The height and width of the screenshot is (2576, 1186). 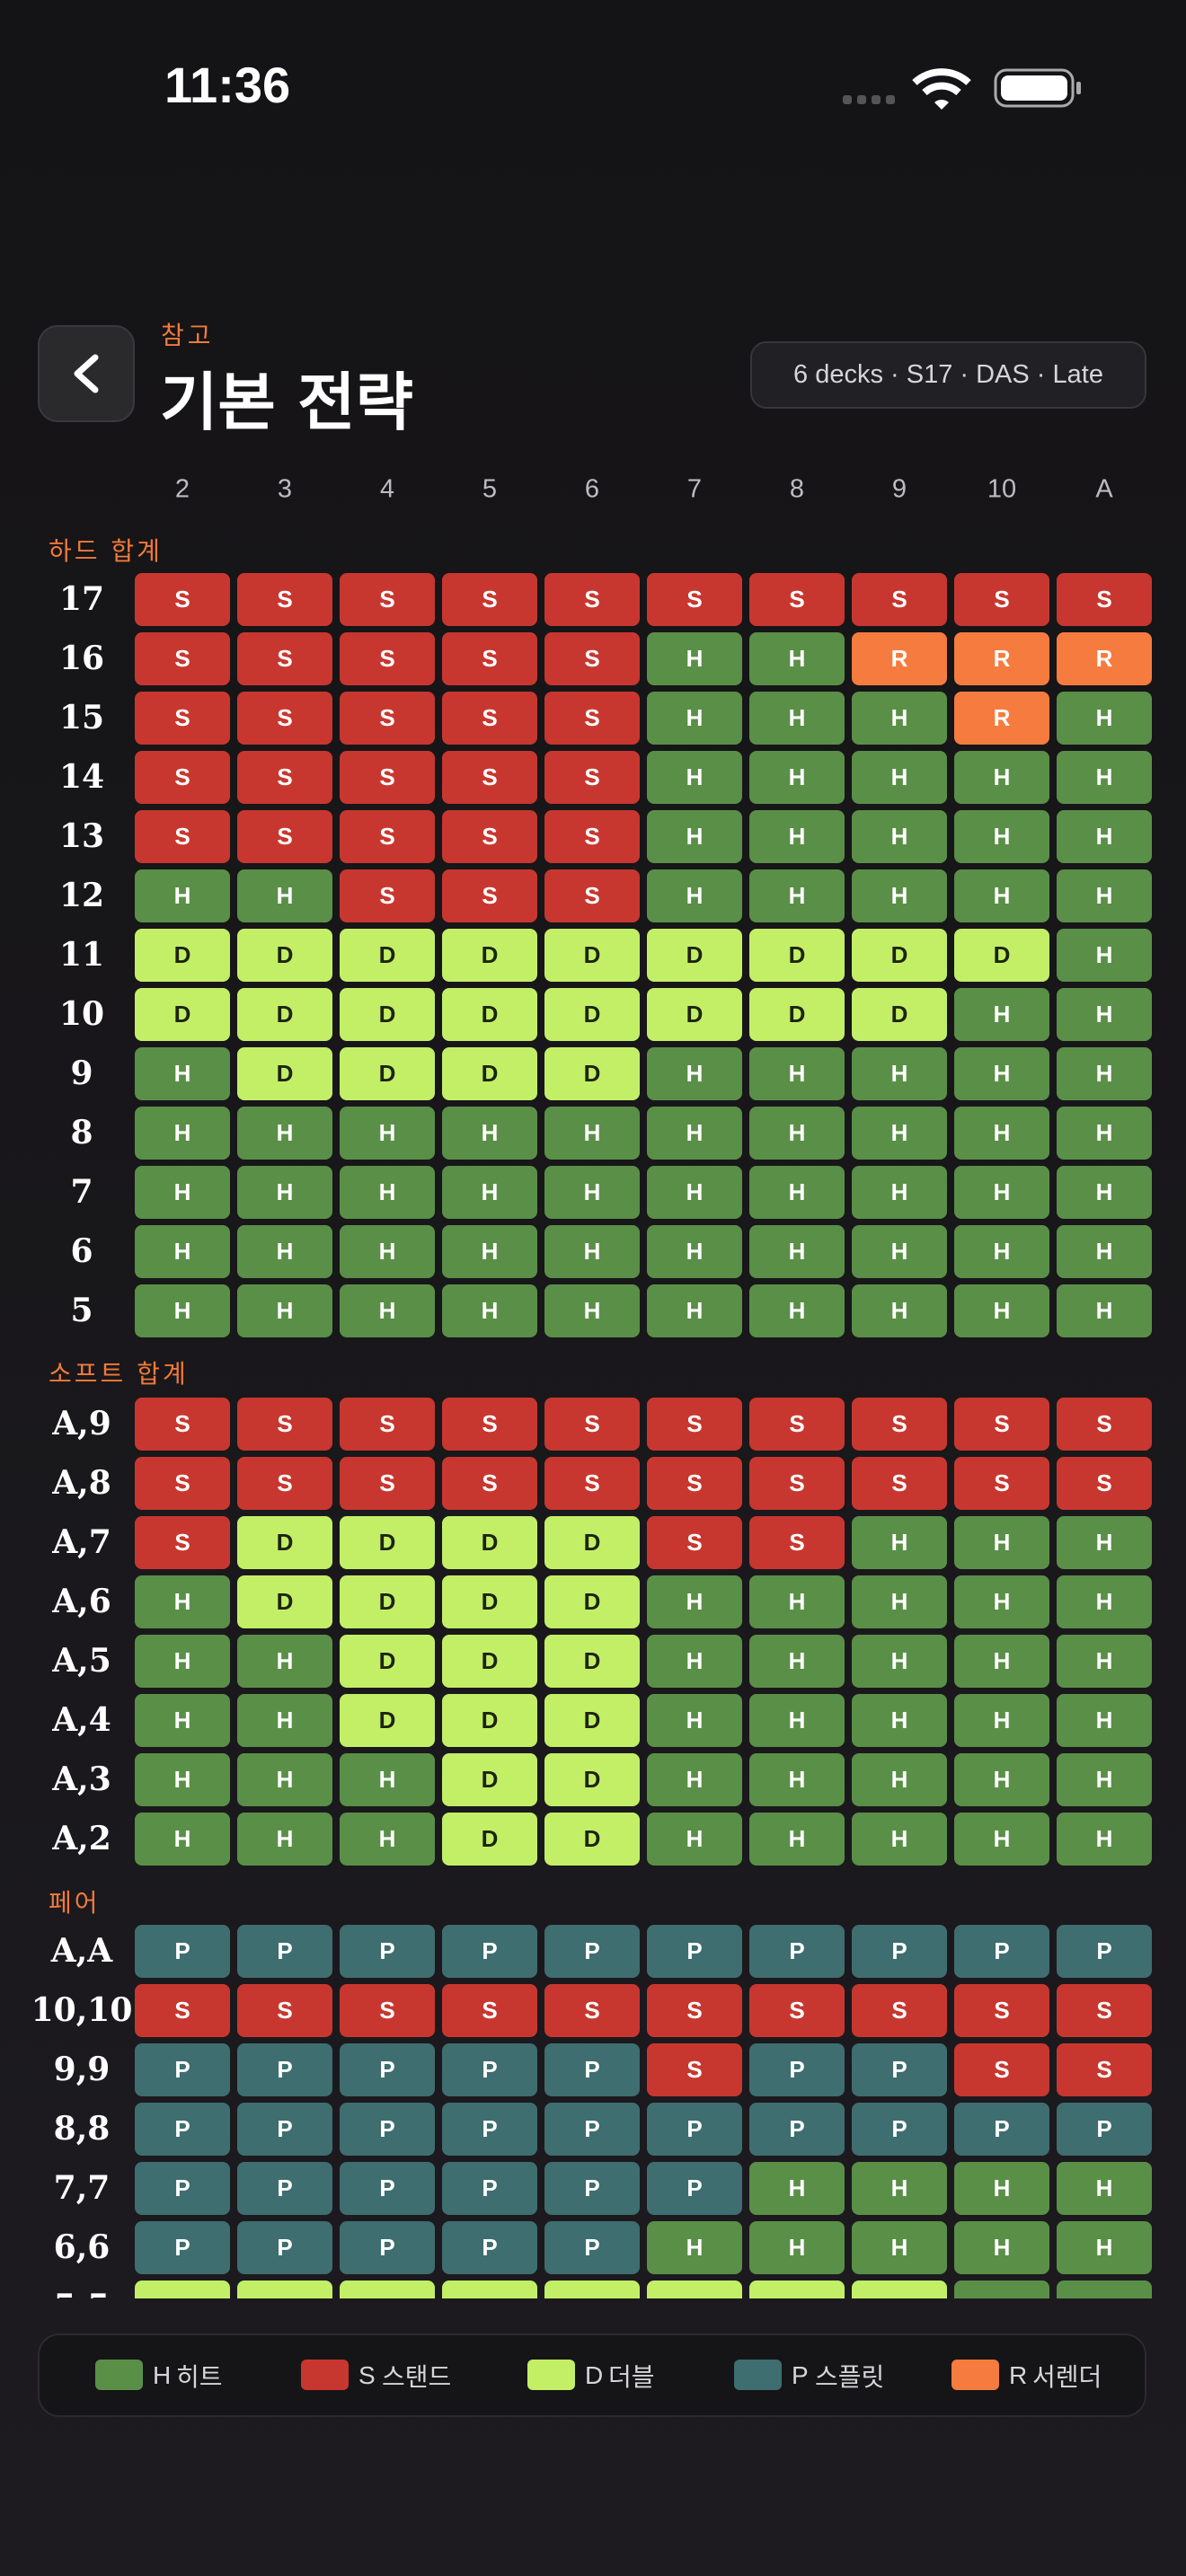 I want to click on rules-badge: 6 decks · S17 · DAS · Late, so click(x=948, y=375).